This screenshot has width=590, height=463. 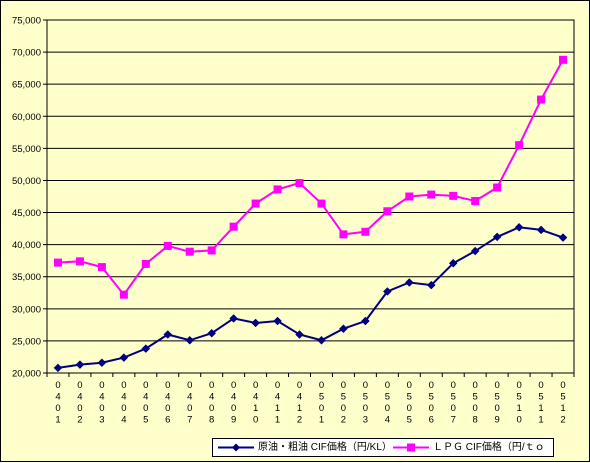 What do you see at coordinates (26, 21) in the screenshot?
I see `y-tick-label: 75,000` at bounding box center [26, 21].